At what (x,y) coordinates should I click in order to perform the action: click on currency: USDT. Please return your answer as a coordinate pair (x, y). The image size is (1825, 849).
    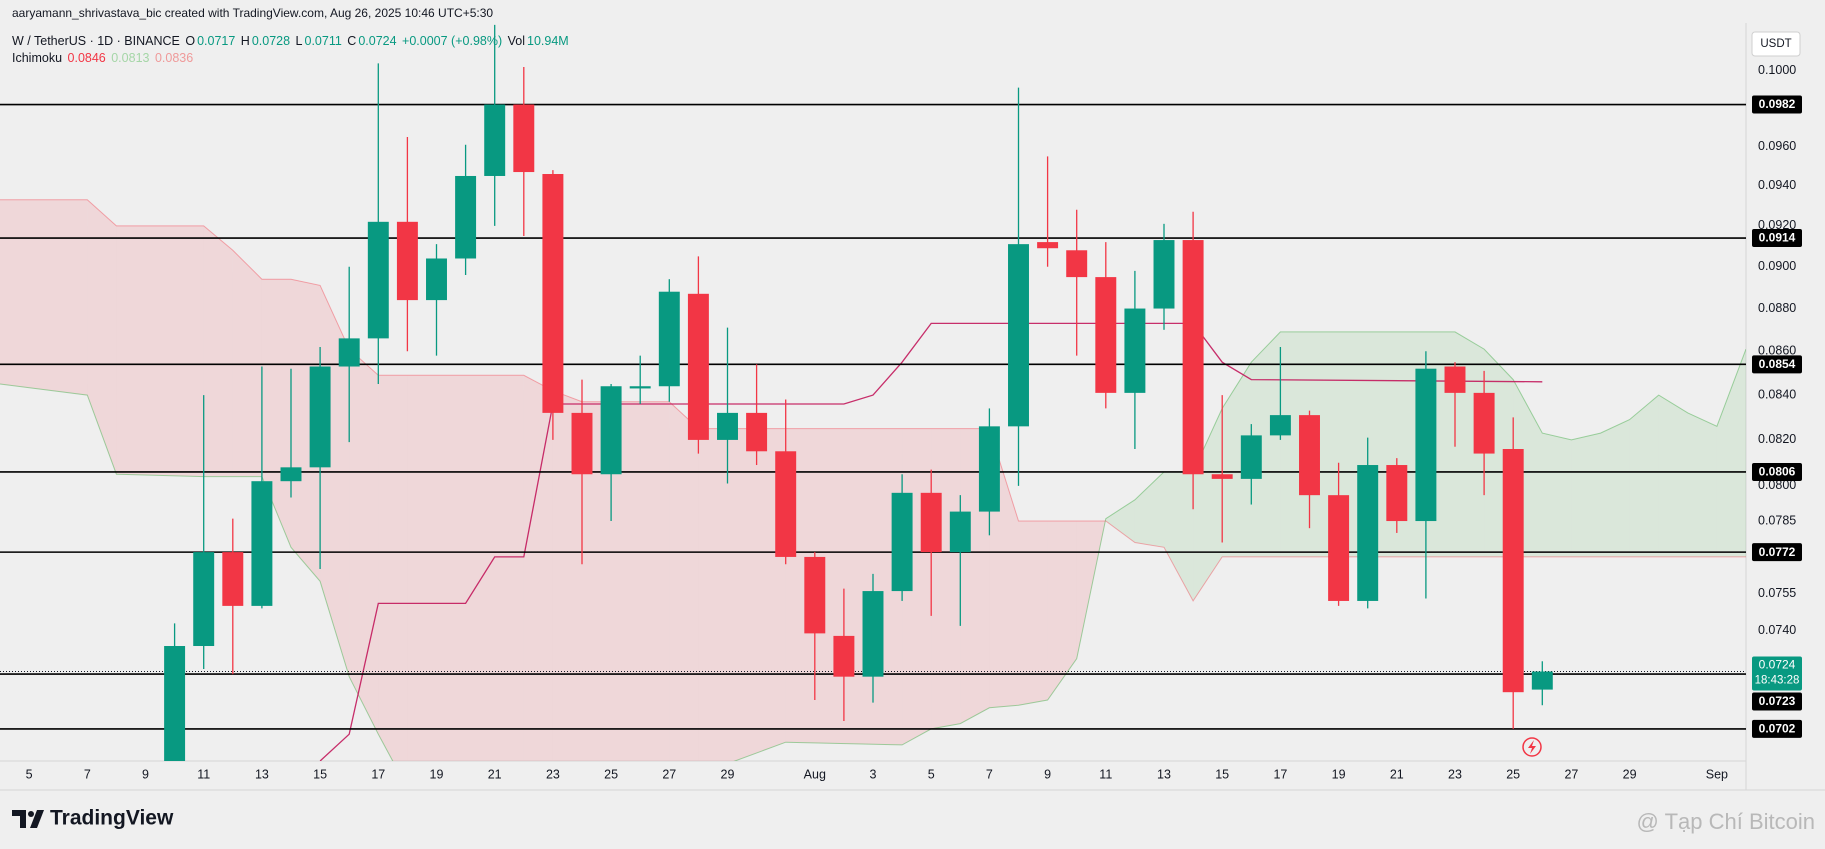
    Looking at the image, I should click on (1775, 44).